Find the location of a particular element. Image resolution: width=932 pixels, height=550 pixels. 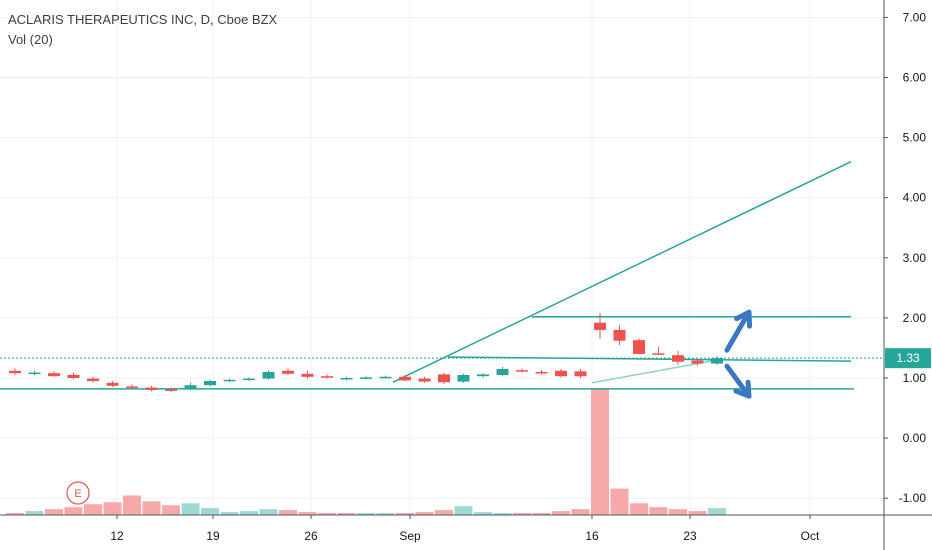

x-tick-label: Sep is located at coordinates (410, 536).